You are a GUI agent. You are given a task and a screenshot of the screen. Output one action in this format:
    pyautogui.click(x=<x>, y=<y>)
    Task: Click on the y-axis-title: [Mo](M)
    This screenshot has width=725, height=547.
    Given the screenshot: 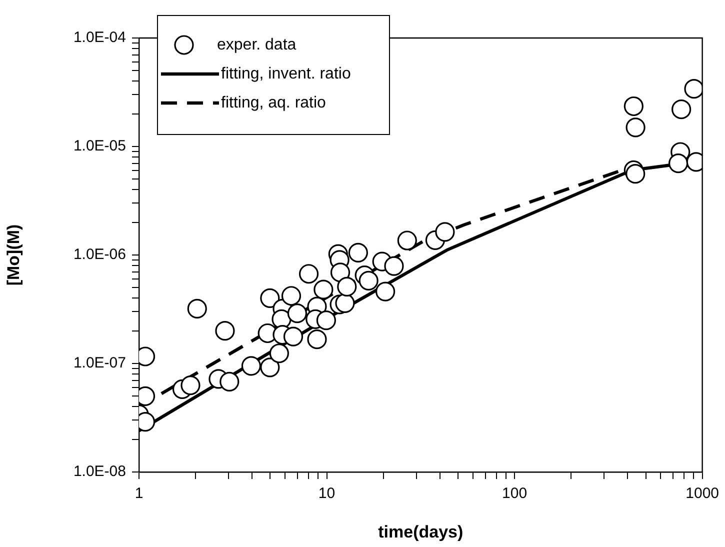 What is the action you would take?
    pyautogui.click(x=13, y=255)
    